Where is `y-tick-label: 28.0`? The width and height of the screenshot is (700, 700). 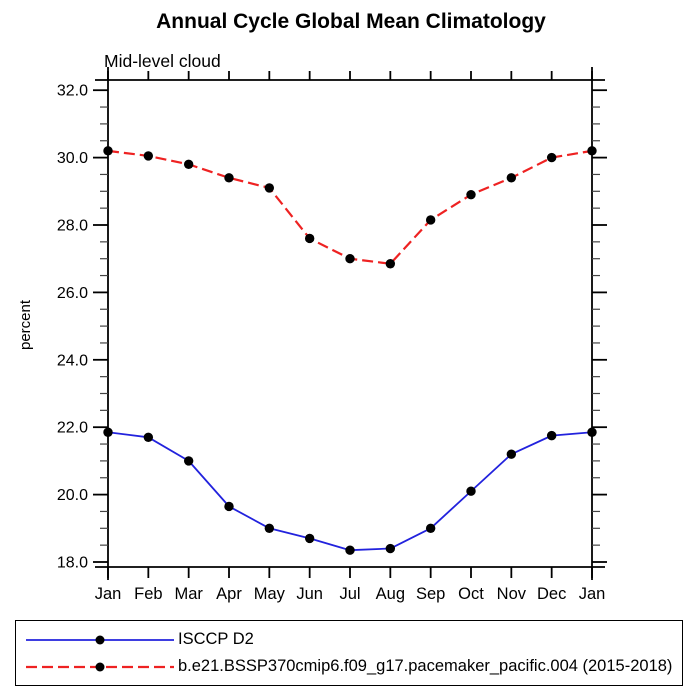
y-tick-label: 28.0 is located at coordinates (72, 226).